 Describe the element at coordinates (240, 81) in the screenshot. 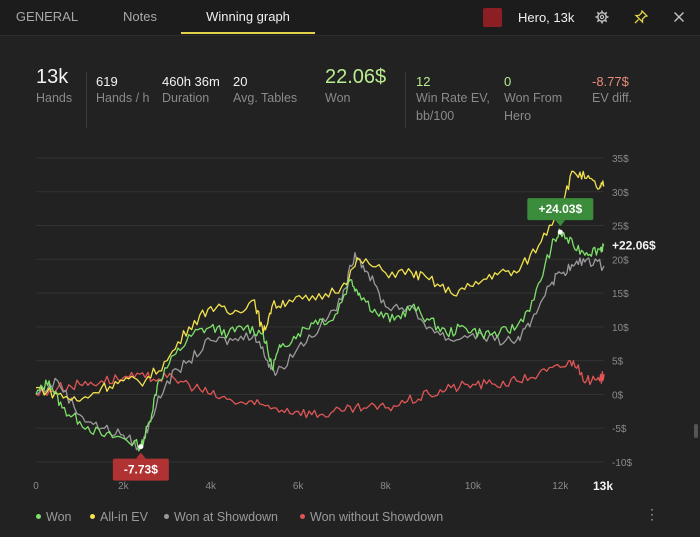

I see `stat-avg-tables-value: 20` at that location.